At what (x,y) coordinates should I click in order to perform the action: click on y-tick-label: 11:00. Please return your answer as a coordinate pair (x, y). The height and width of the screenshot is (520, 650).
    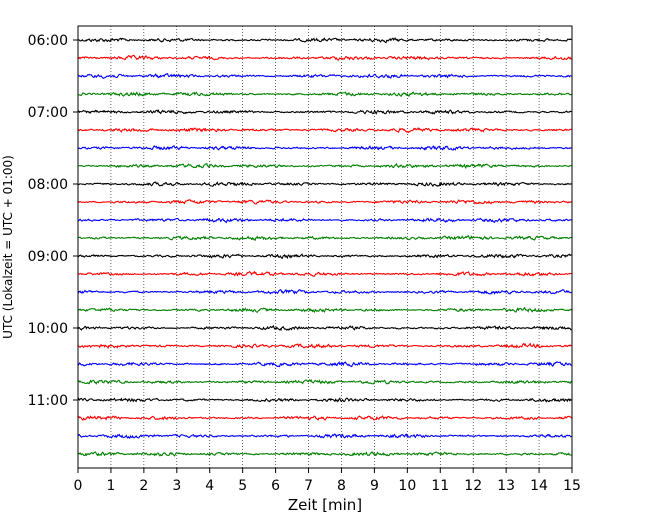
    Looking at the image, I should click on (48, 401).